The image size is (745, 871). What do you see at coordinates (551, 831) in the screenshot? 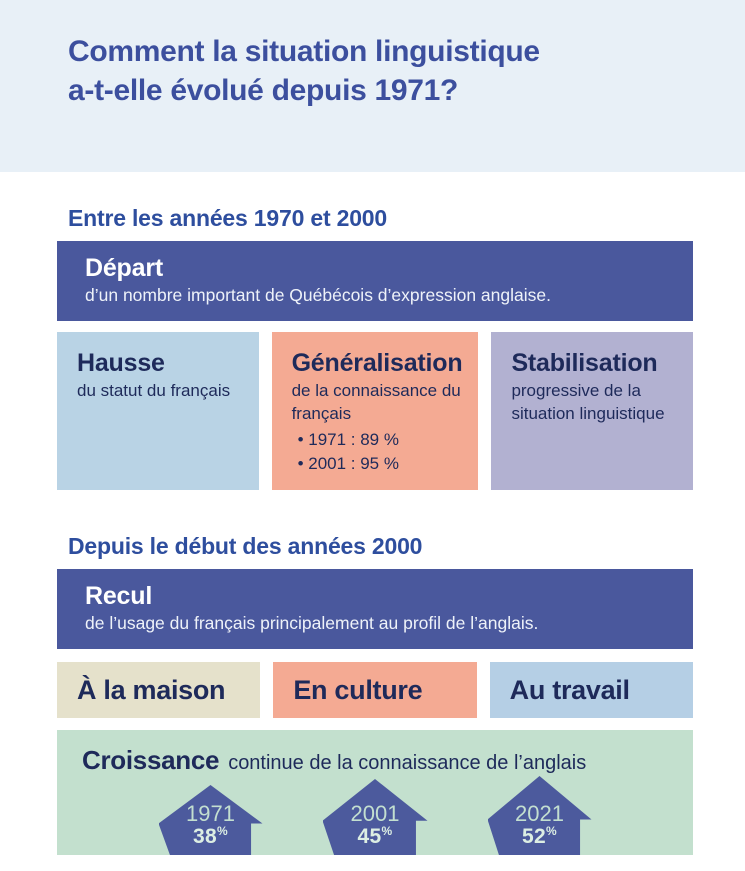
I see `arrow-unit-2021: %` at bounding box center [551, 831].